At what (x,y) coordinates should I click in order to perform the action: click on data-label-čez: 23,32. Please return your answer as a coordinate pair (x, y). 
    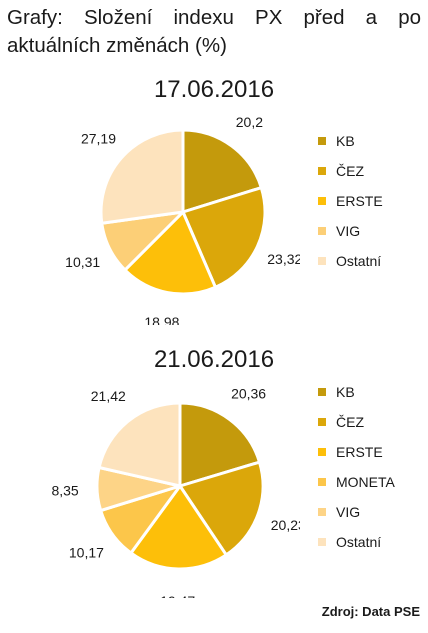
    Looking at the image, I should click on (283, 259).